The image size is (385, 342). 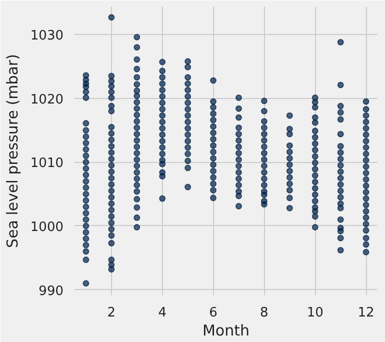 I want to click on x-tick-label: 6, so click(x=213, y=313).